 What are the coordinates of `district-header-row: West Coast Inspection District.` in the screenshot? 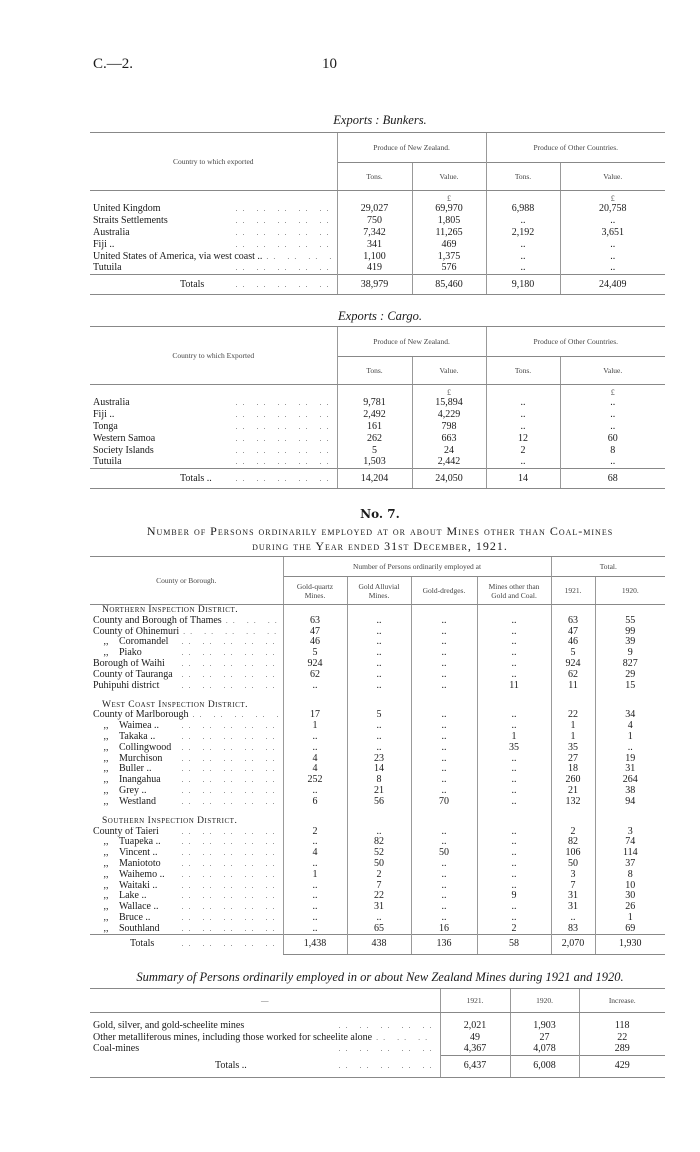 It's located at (378, 705).